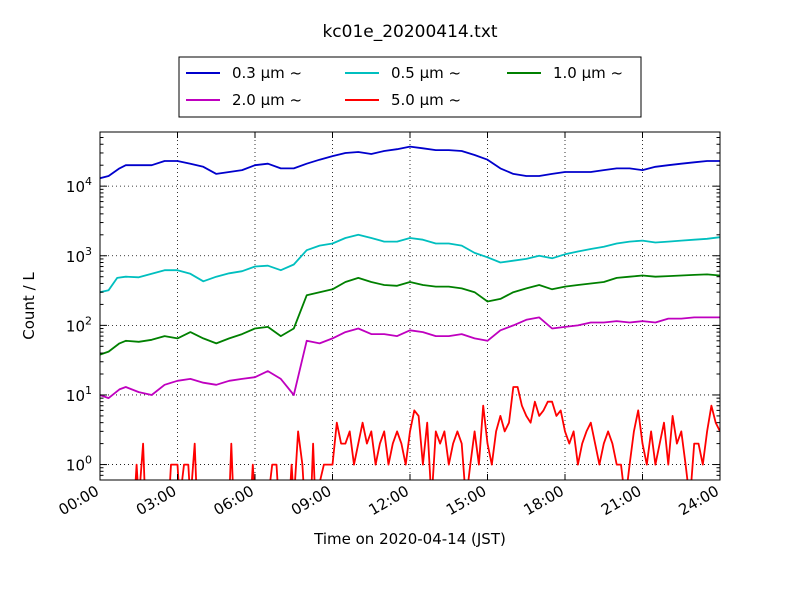 The image size is (800, 600). I want to click on legend-label: 2.0 μm ~, so click(267, 100).